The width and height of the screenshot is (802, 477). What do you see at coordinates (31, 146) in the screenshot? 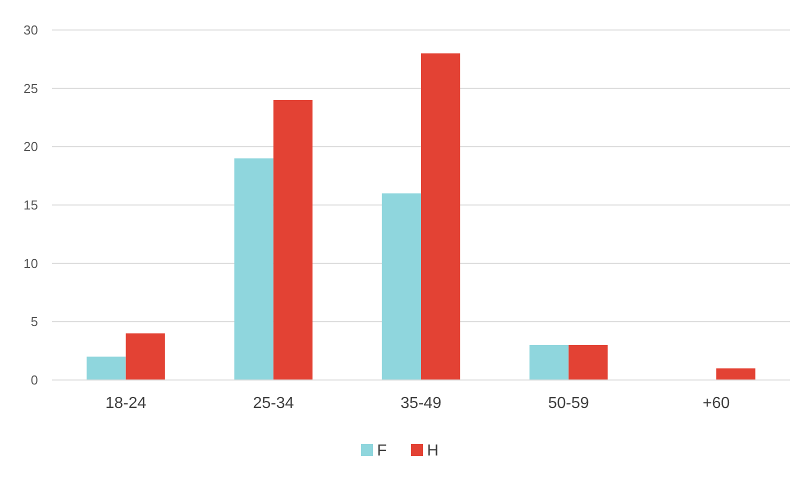
I see `y-tick-label: 20` at bounding box center [31, 146].